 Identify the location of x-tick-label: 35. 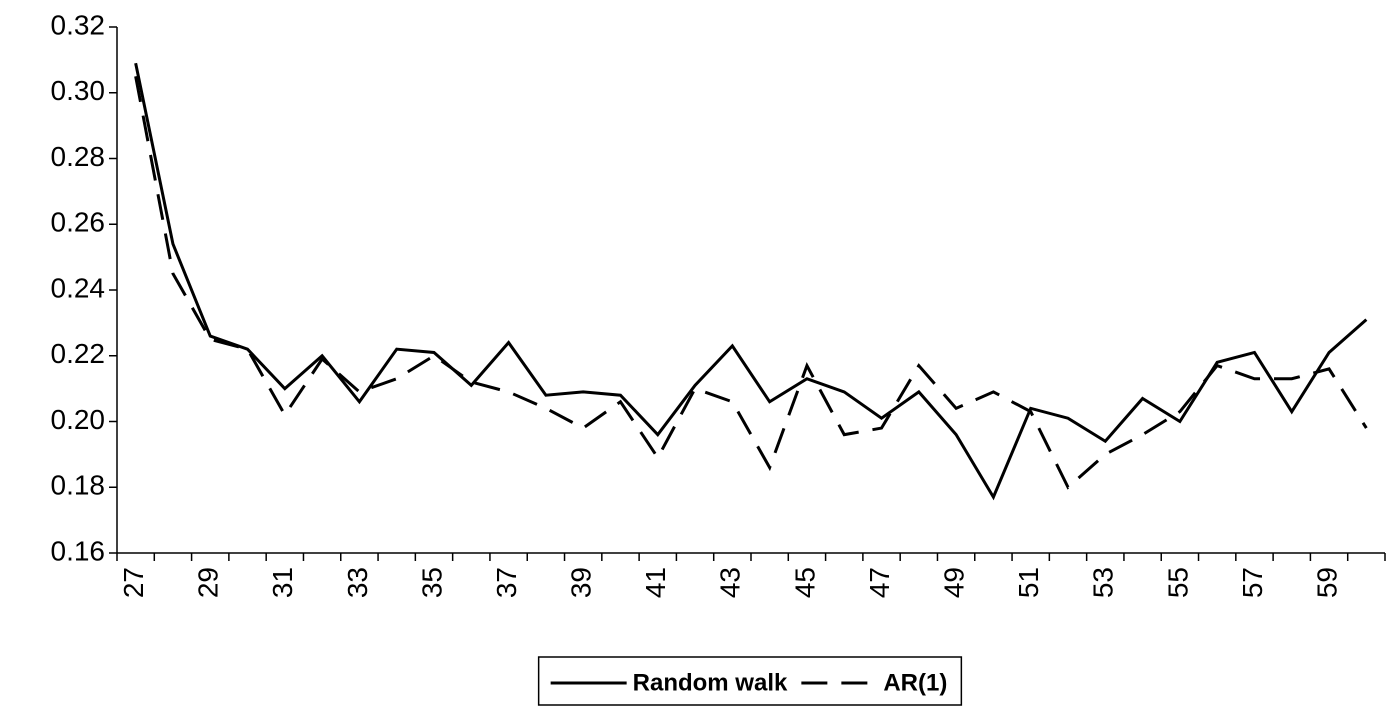
(431, 582).